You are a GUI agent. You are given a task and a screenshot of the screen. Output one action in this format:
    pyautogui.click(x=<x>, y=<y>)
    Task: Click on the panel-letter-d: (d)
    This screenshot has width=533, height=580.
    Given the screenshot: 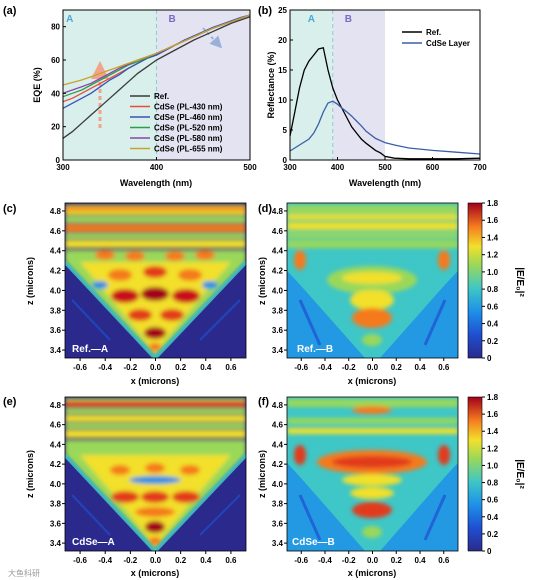 What is the action you would take?
    pyautogui.click(x=265, y=209)
    